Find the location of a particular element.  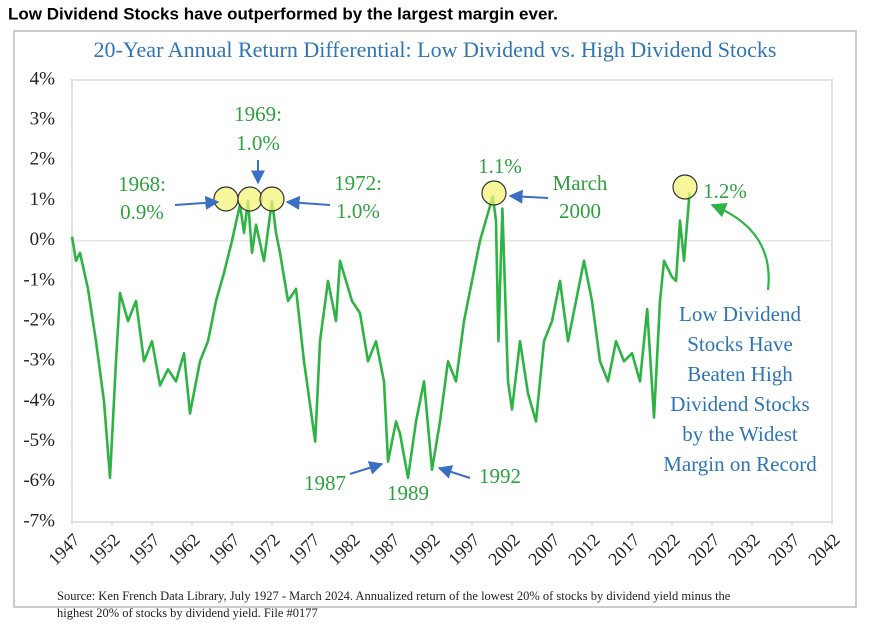

y-tick-label: 3% is located at coordinates (43, 119).